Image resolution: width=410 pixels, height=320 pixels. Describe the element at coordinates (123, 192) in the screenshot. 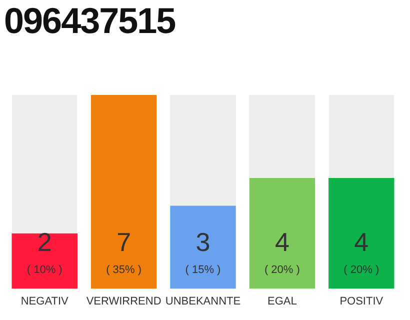

I see `bar` at that location.